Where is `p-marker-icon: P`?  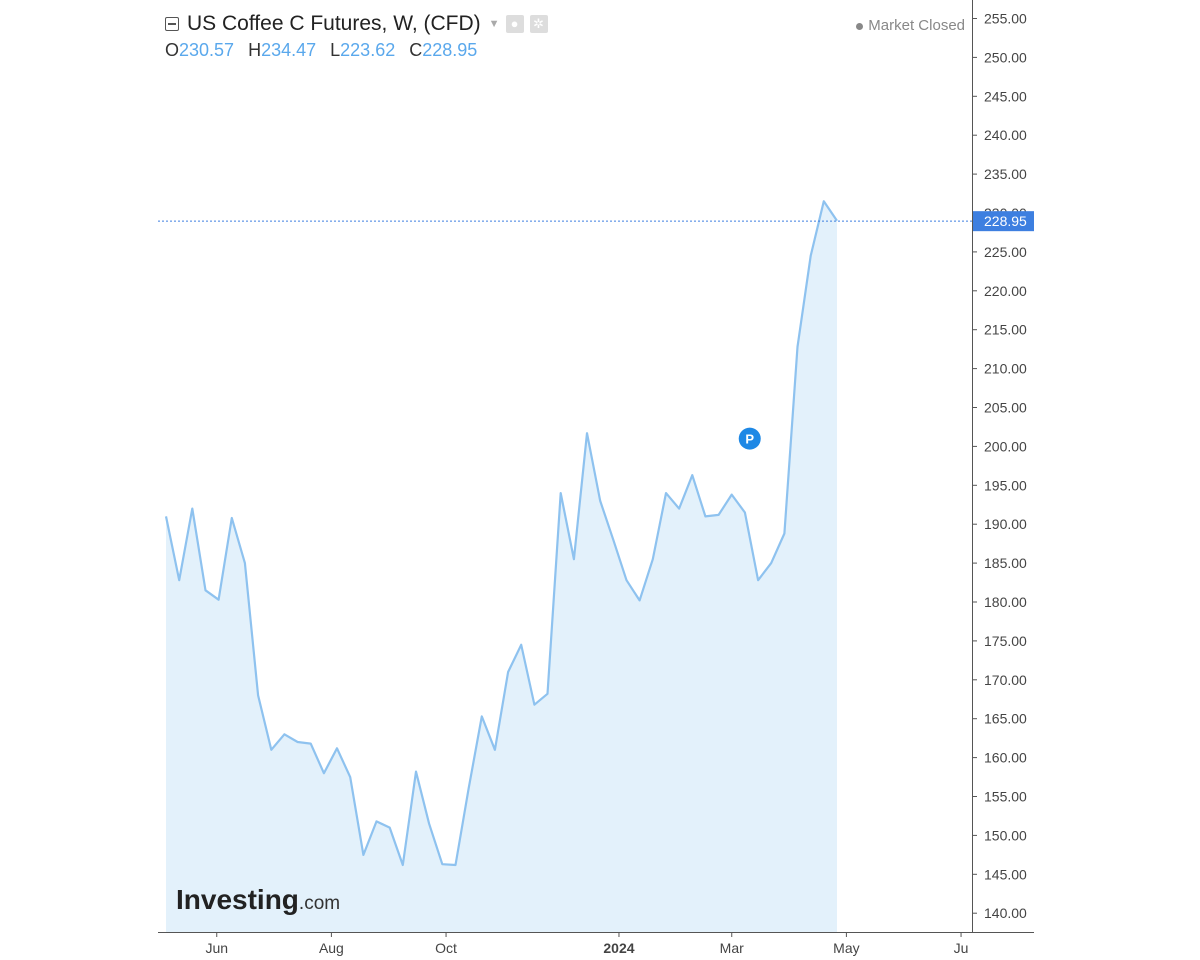 p-marker-icon: P is located at coordinates (749, 438).